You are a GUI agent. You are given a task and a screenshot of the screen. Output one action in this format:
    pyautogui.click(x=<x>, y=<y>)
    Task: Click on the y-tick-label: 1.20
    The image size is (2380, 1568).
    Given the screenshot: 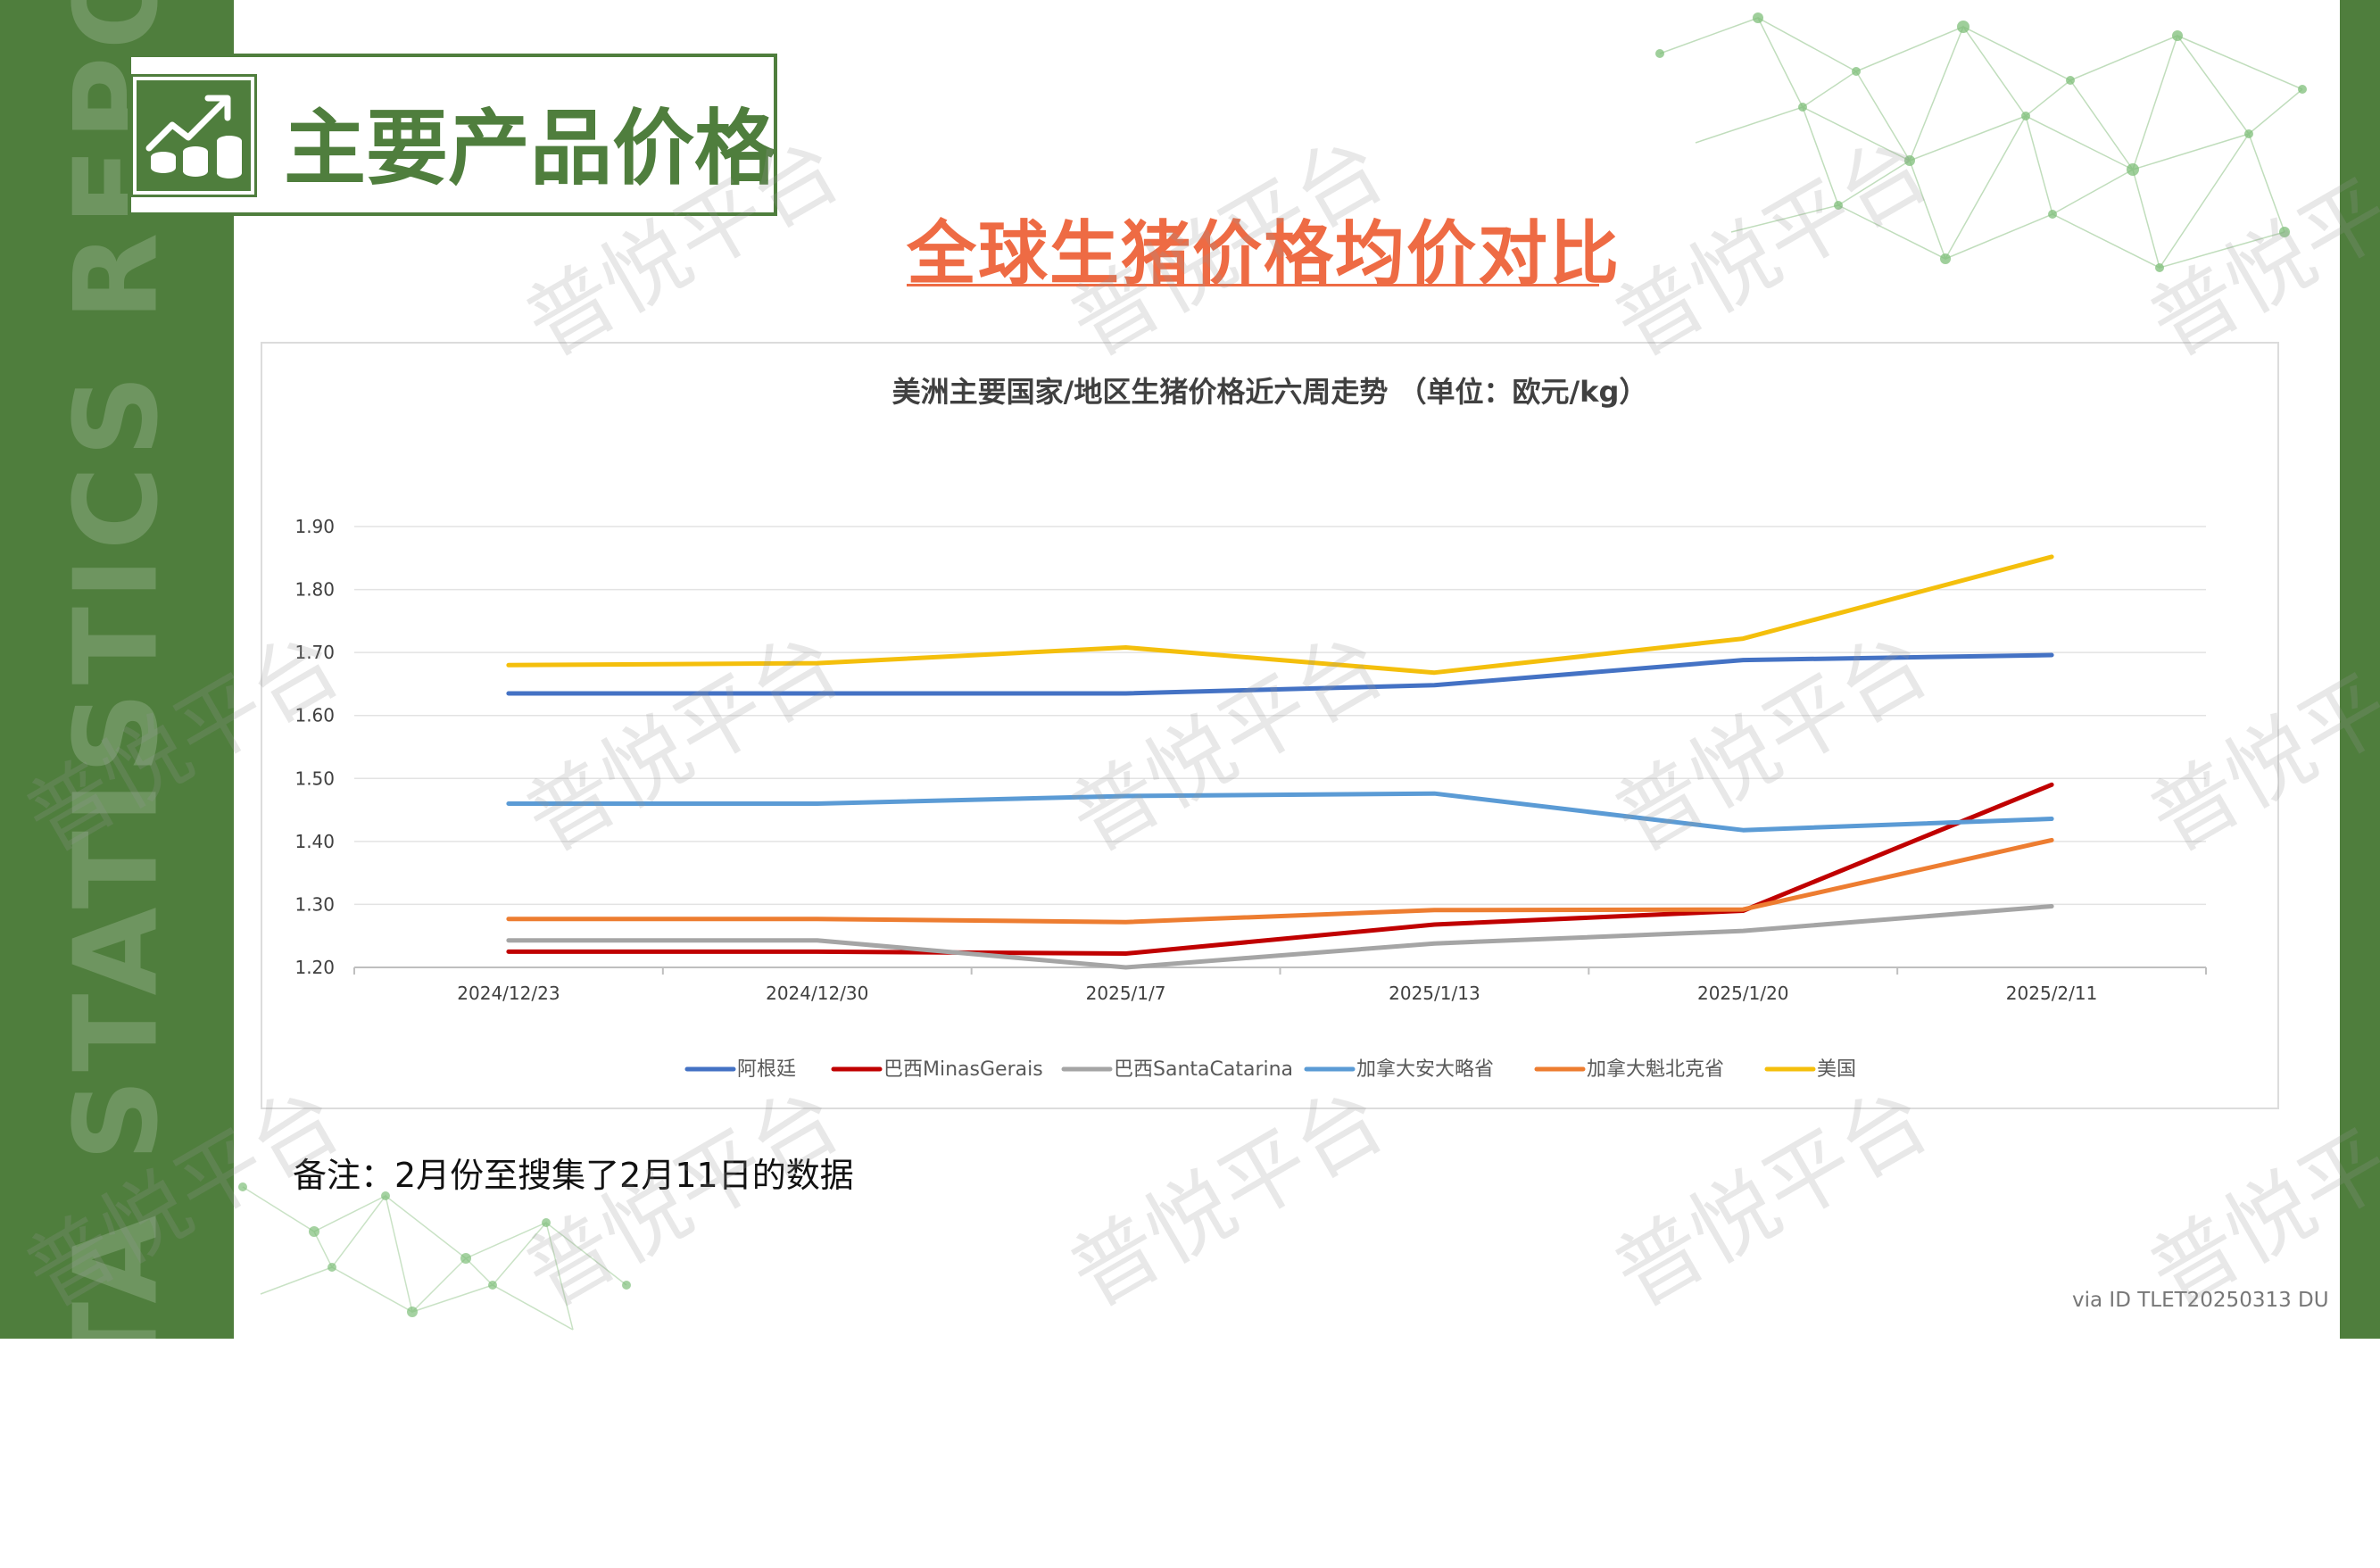 What is the action you would take?
    pyautogui.click(x=314, y=967)
    